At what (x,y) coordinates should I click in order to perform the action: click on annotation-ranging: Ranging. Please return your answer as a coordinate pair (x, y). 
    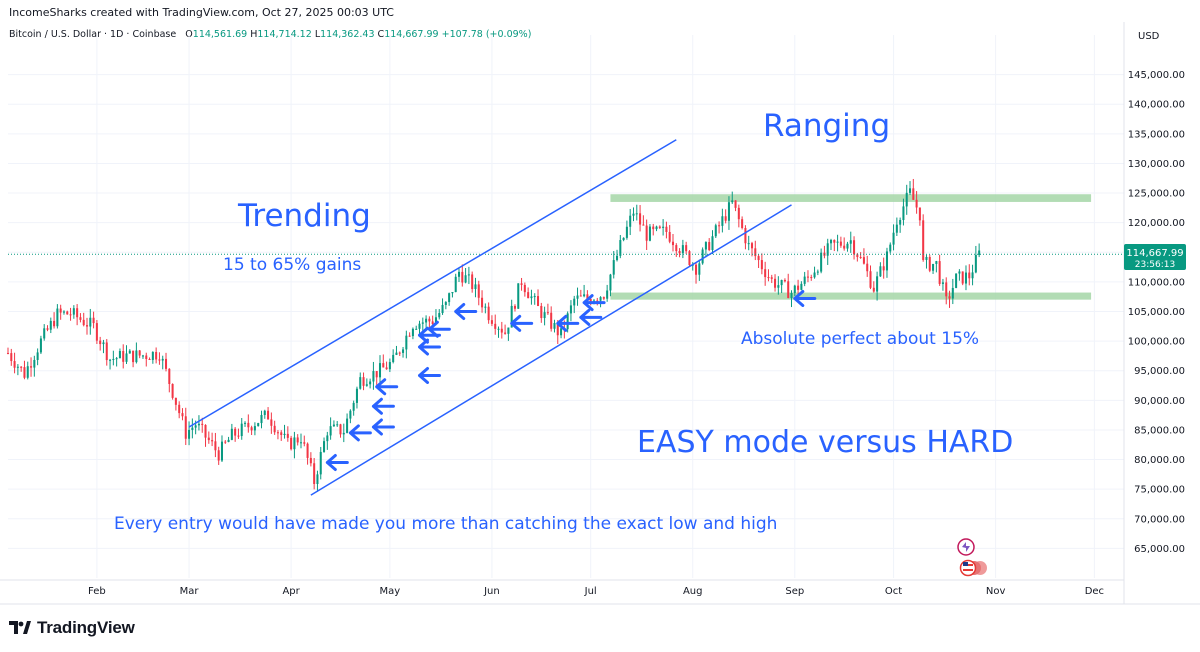
    Looking at the image, I should click on (826, 126).